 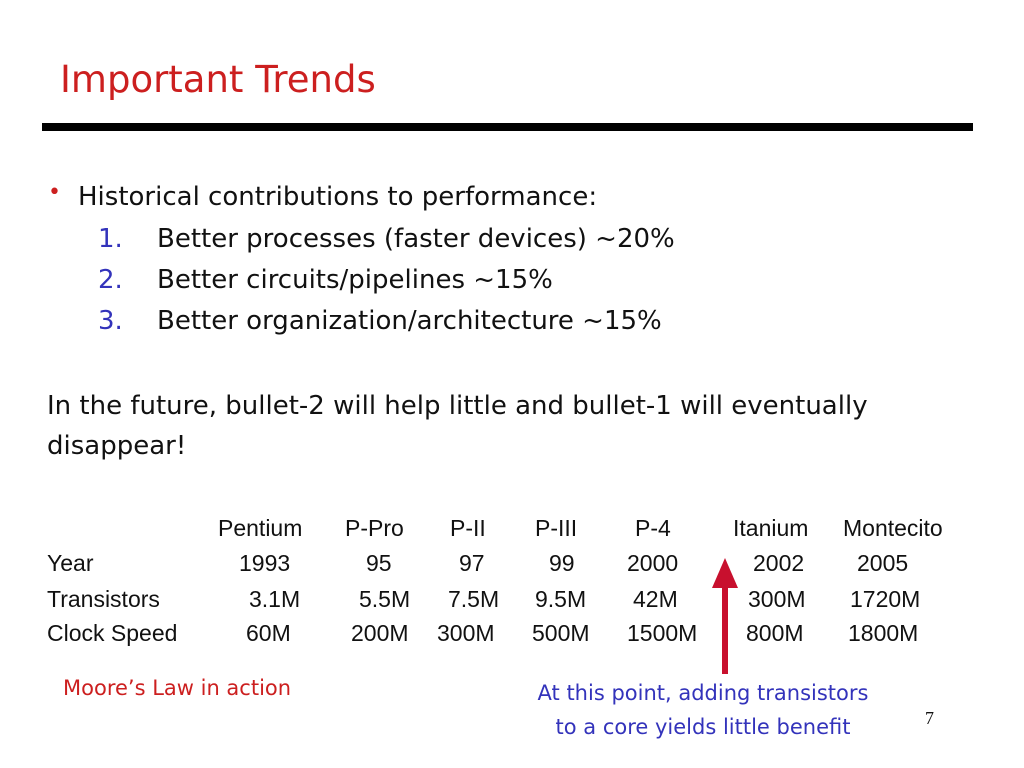 I want to click on list-item-text: Better organization/architecture ~15%, so click(x=409, y=321).